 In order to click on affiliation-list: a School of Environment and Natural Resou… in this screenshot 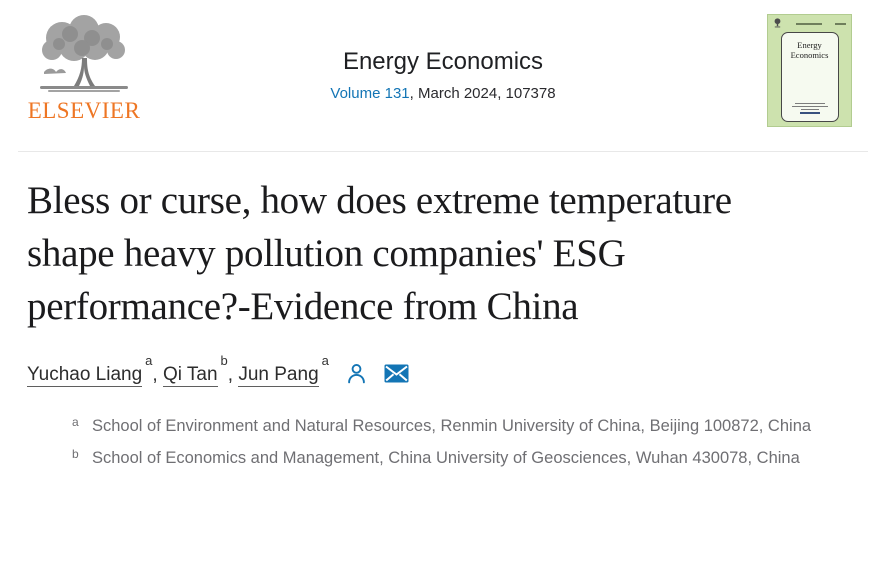, I will do `click(422, 442)`.